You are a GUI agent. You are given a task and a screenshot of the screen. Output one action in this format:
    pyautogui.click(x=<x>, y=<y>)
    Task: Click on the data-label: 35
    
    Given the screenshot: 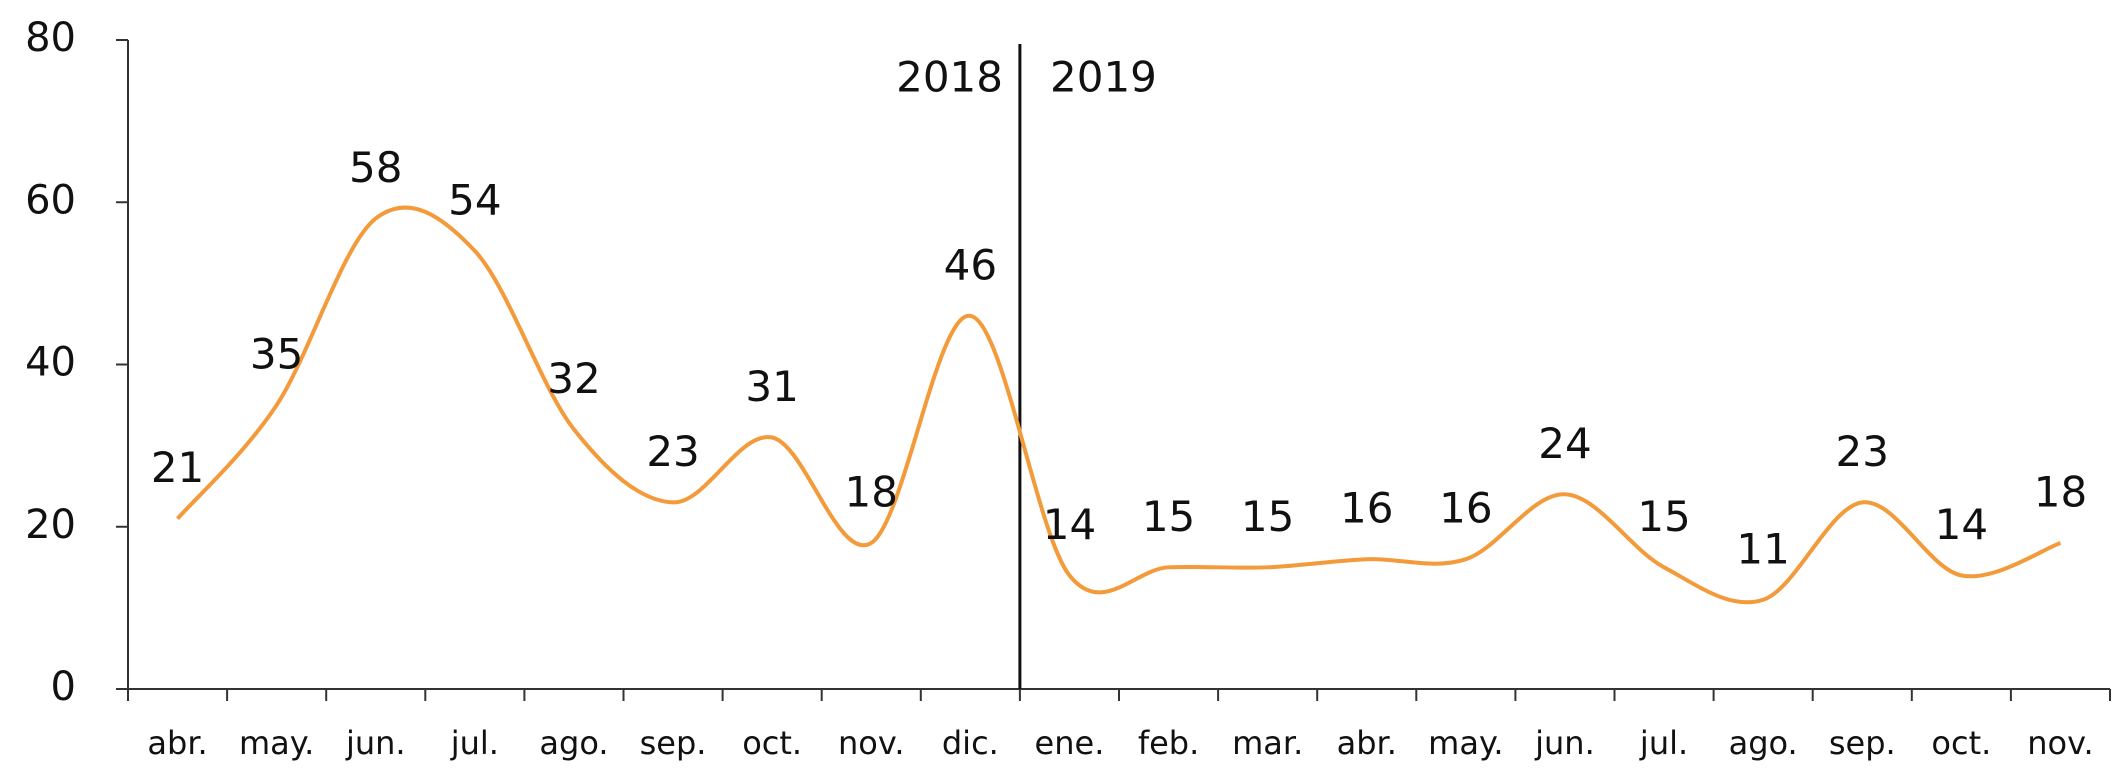 What is the action you would take?
    pyautogui.click(x=276, y=354)
    